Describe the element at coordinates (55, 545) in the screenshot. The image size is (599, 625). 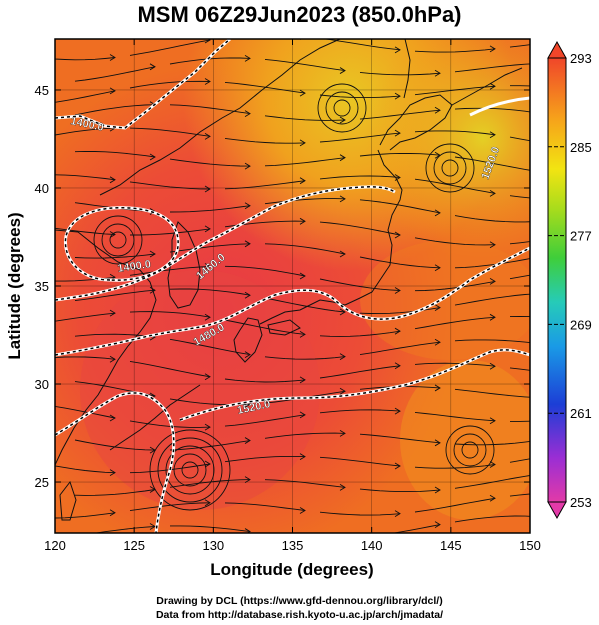
I see `x-tick-label: 120` at that location.